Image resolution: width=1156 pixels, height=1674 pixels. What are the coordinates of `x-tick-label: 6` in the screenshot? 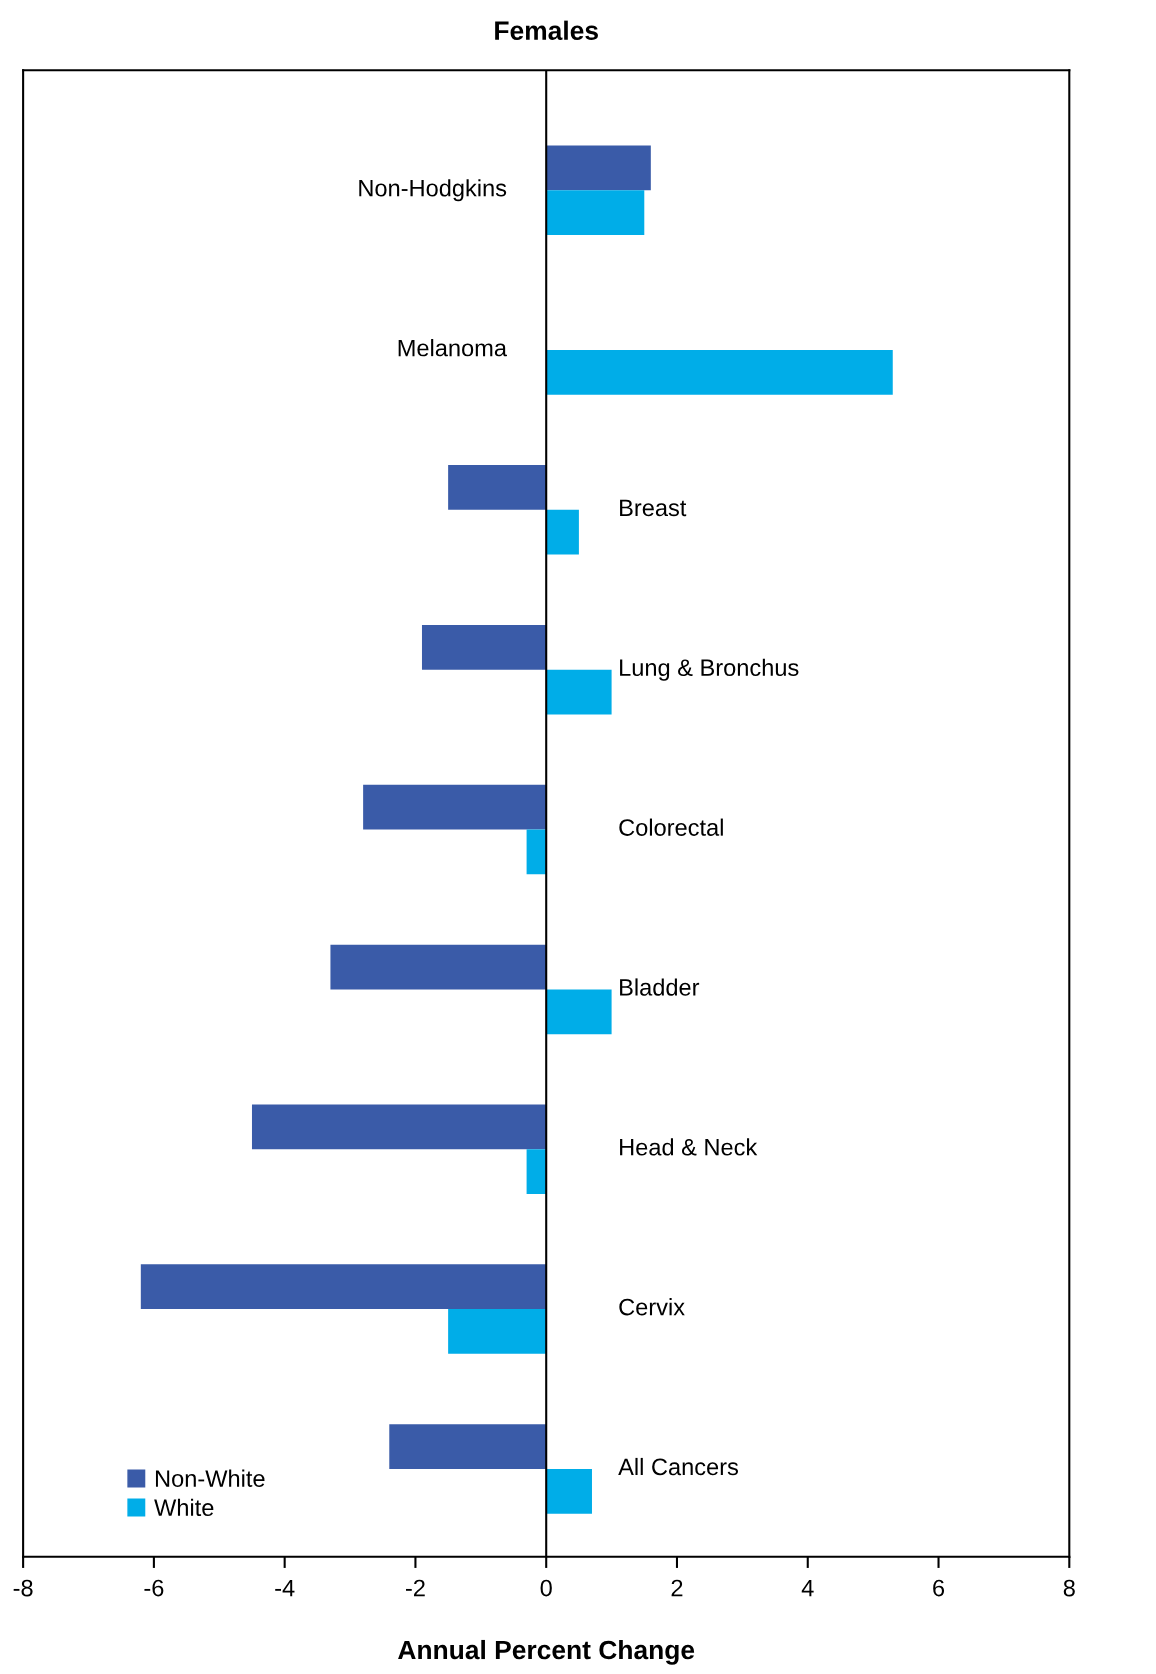 It's located at (939, 1588).